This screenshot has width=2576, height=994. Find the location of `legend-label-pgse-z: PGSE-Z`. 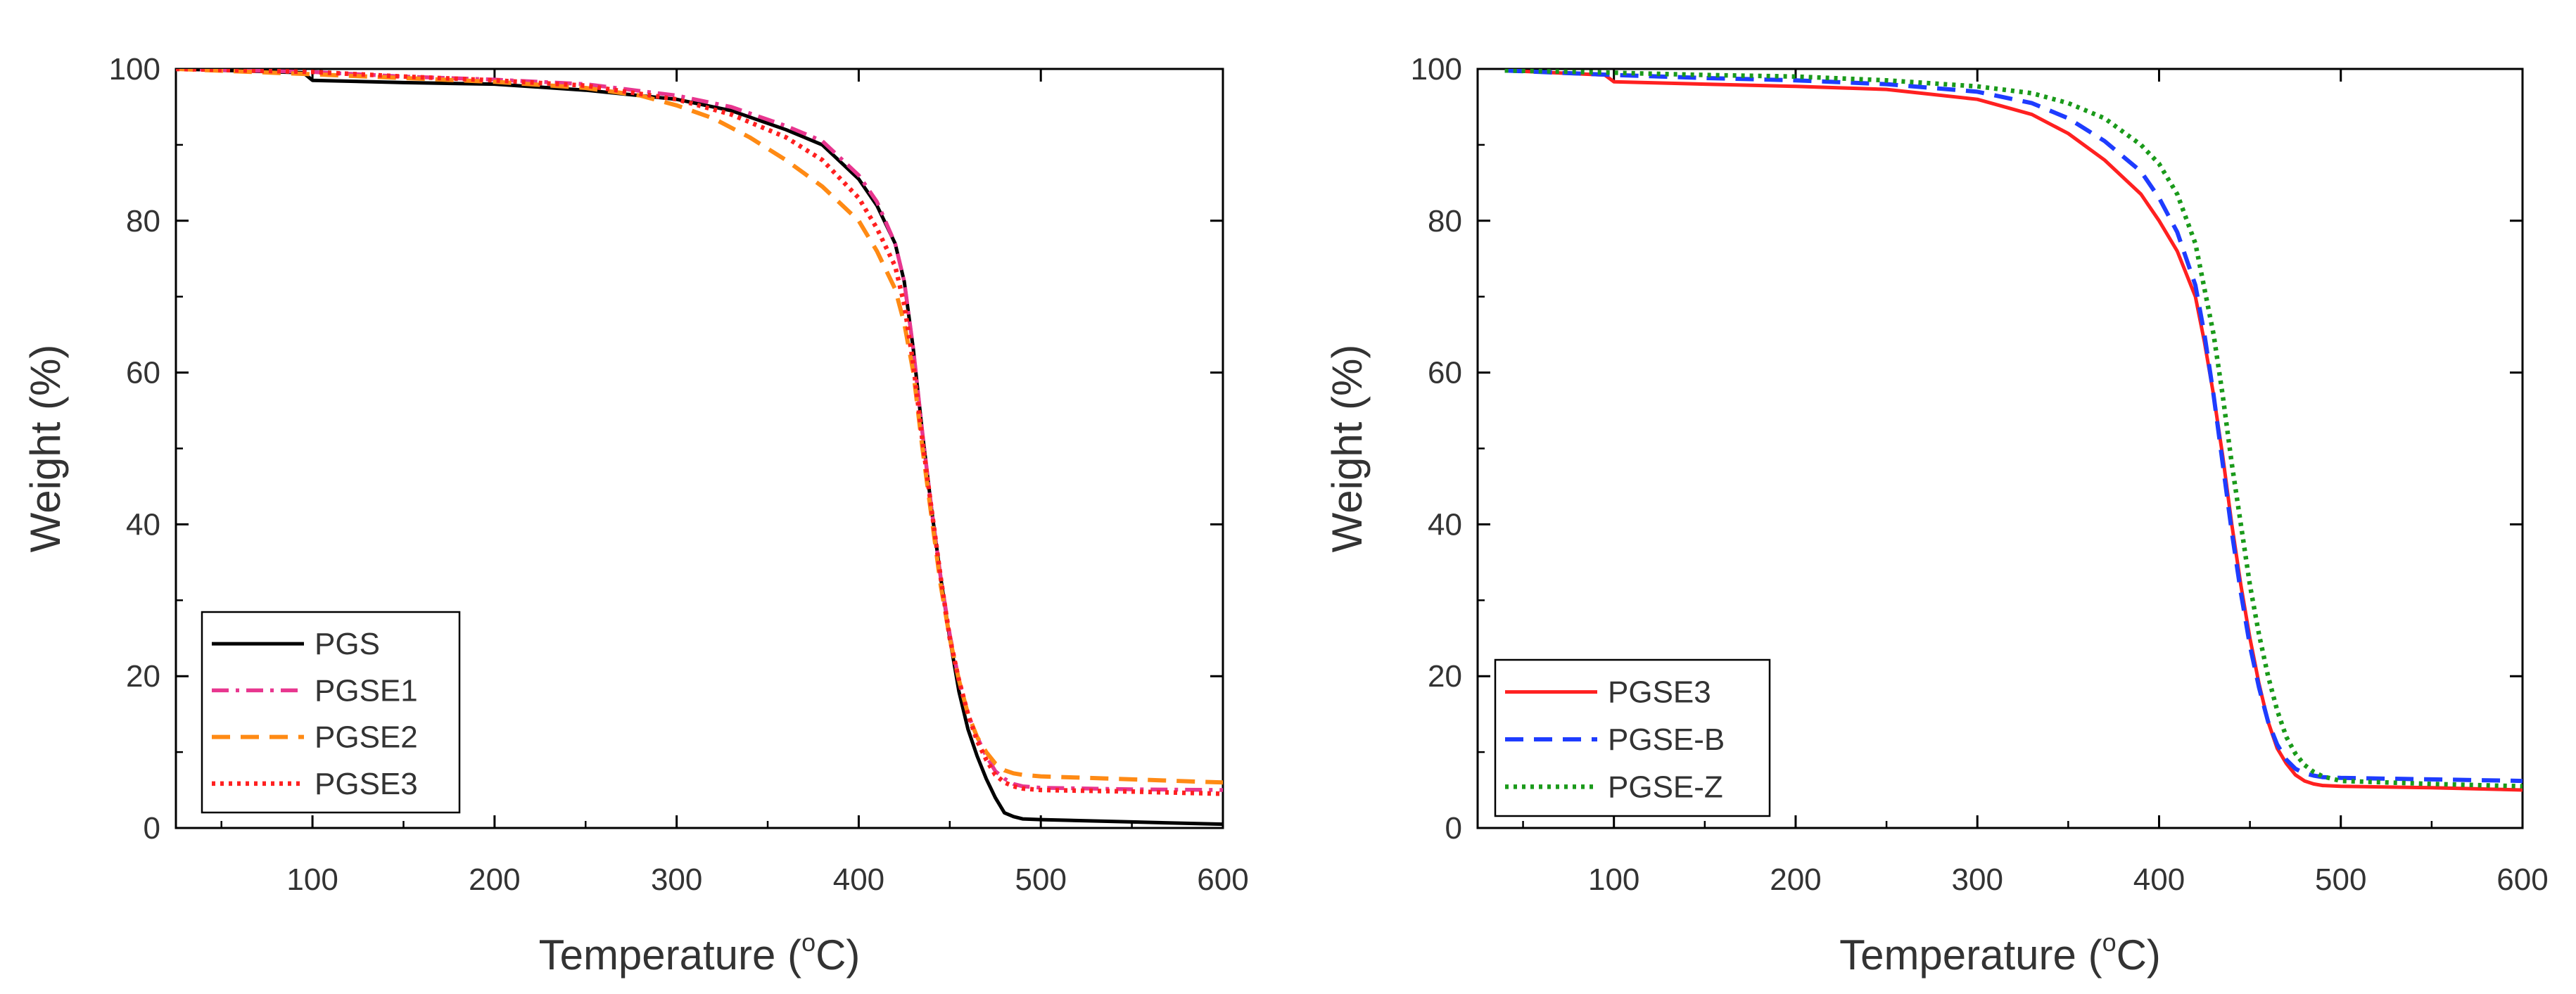

legend-label-pgse-z: PGSE-Z is located at coordinates (1665, 787).